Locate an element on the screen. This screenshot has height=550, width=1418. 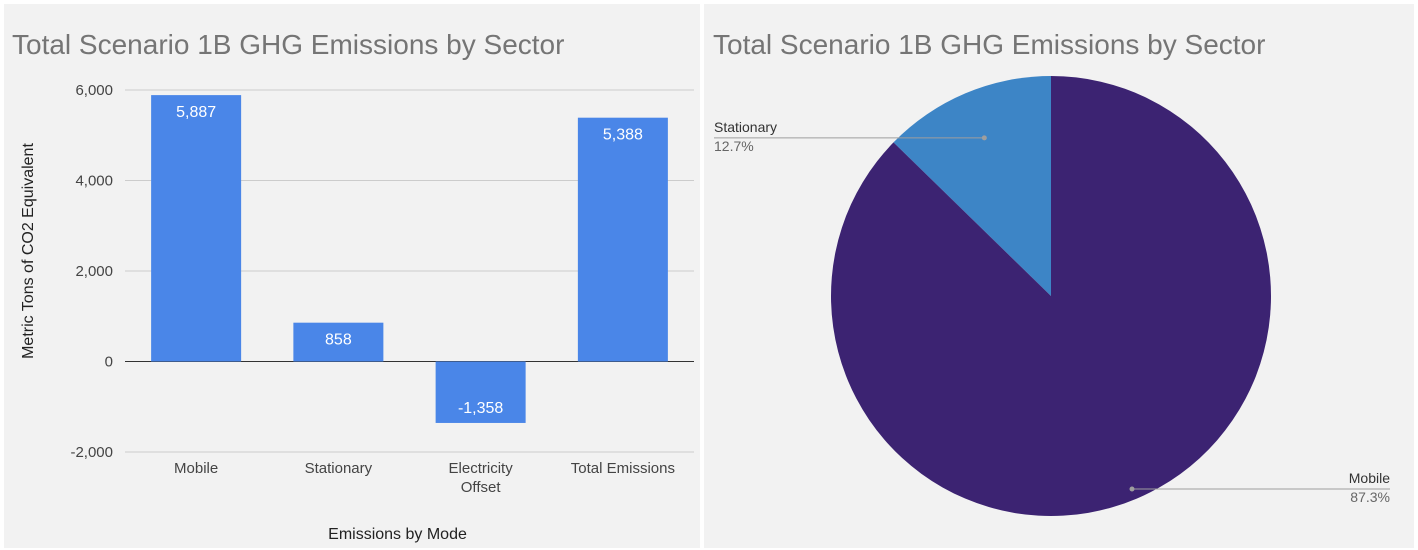
bar-data-label: -1,358 is located at coordinates (480, 408).